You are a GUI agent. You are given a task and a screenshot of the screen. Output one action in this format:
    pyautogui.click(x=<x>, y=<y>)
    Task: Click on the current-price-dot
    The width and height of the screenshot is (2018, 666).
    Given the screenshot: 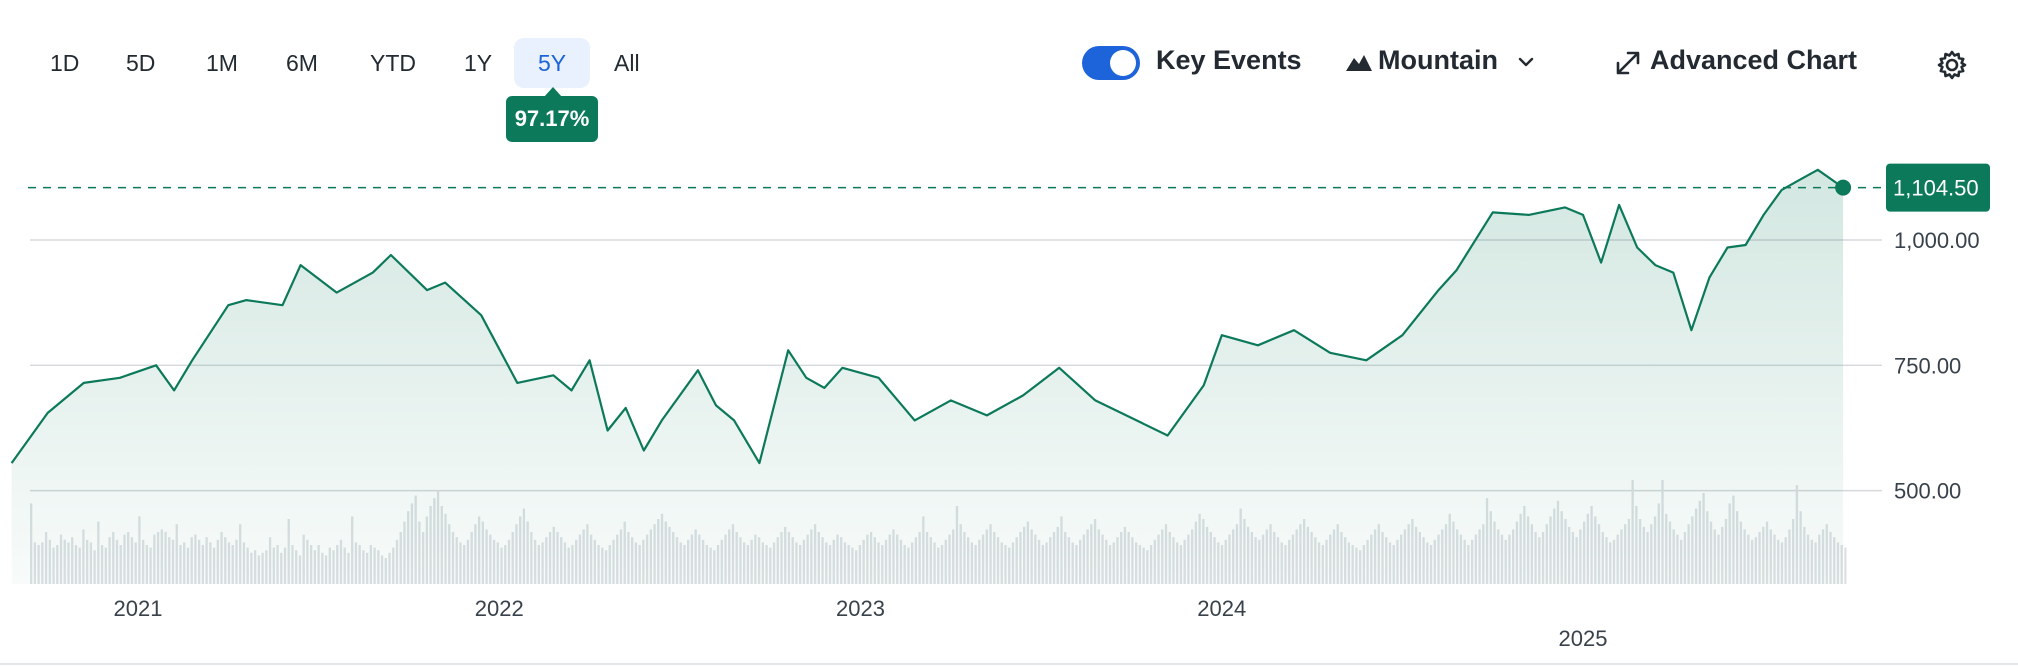 What is the action you would take?
    pyautogui.click(x=1843, y=187)
    